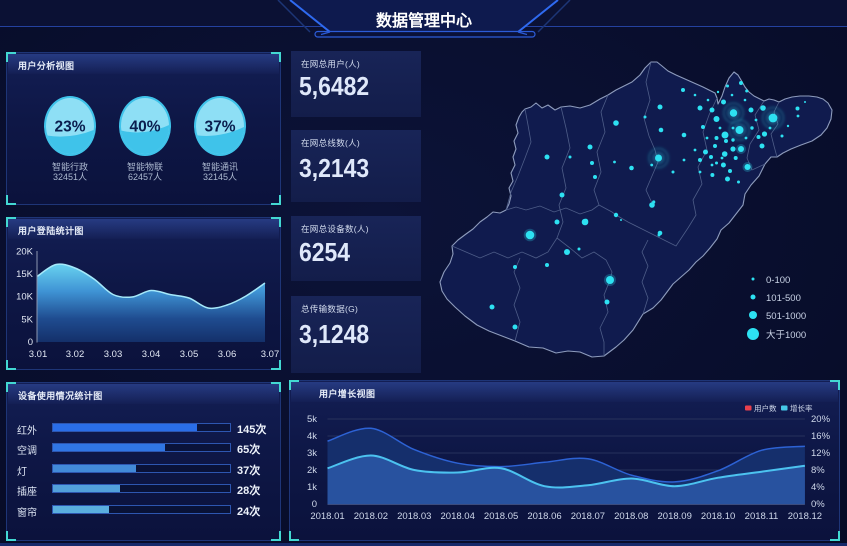 This screenshot has height=546, width=847. I want to click on svg-text: 32451人, so click(70, 177).